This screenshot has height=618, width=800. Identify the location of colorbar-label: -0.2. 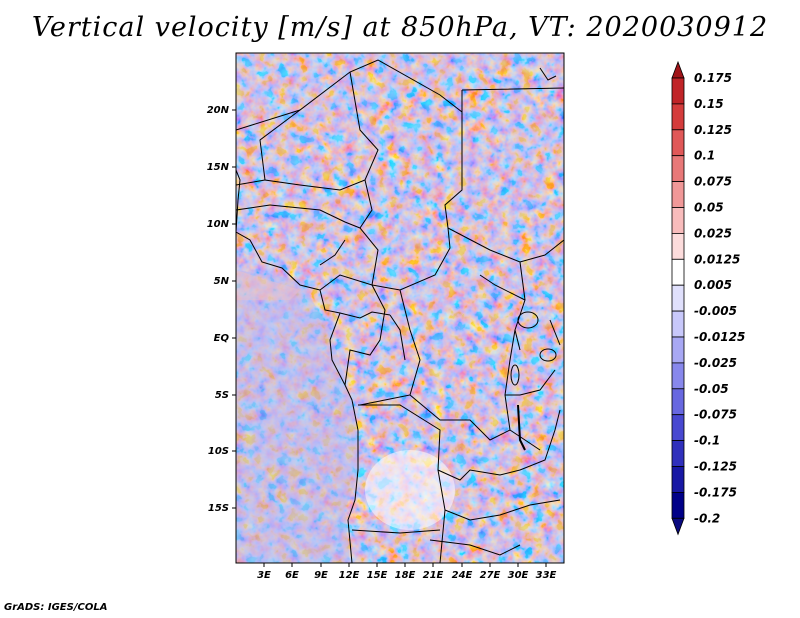
(707, 518).